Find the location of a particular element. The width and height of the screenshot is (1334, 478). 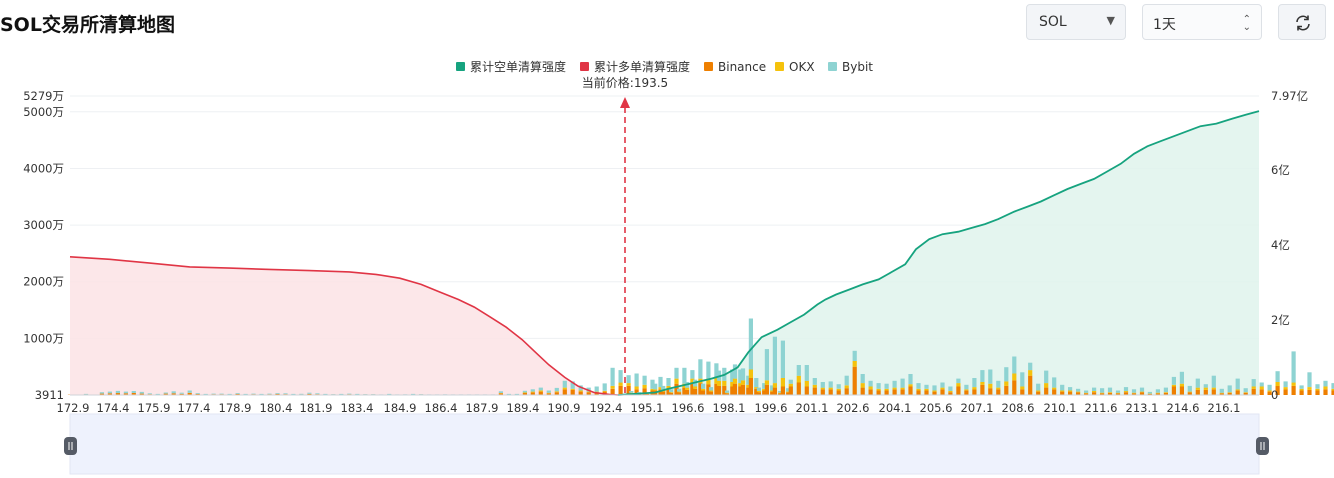

x-tick-label: 204.1 is located at coordinates (895, 408).